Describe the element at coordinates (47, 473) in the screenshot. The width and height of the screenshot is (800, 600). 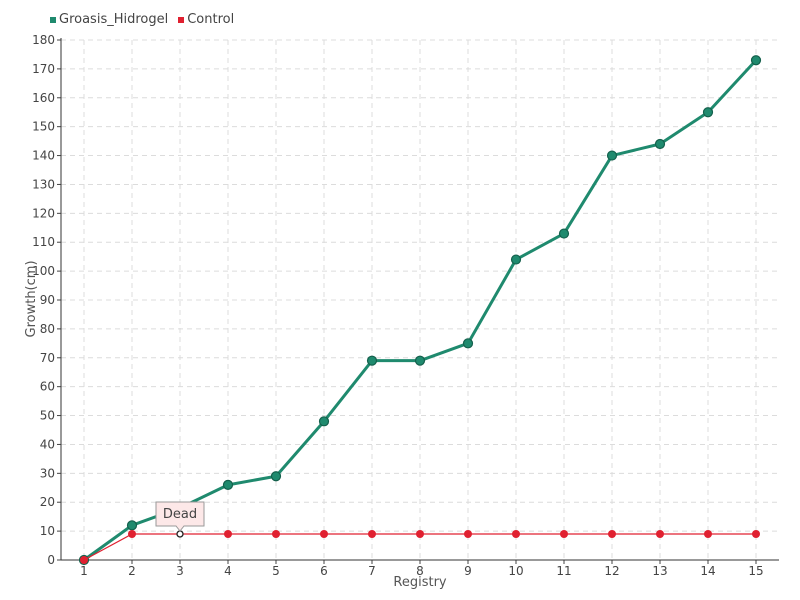
I see `y-tick-label: 30` at that location.